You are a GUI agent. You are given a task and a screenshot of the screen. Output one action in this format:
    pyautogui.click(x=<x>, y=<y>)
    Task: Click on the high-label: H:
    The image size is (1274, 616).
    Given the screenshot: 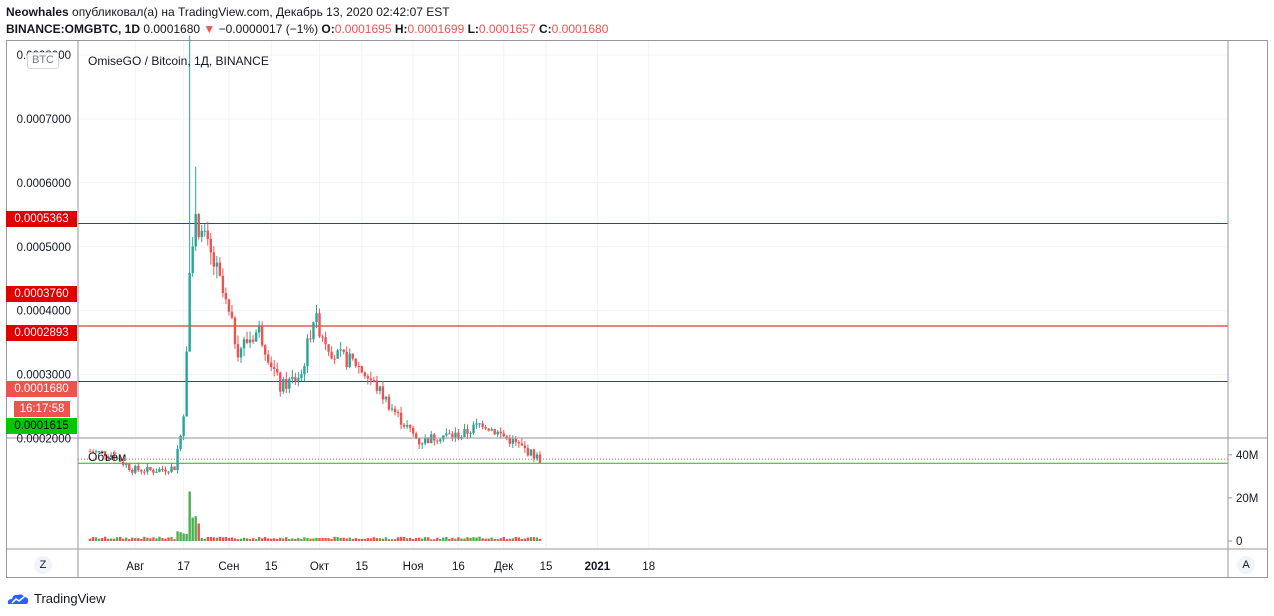 What is the action you would take?
    pyautogui.click(x=401, y=29)
    